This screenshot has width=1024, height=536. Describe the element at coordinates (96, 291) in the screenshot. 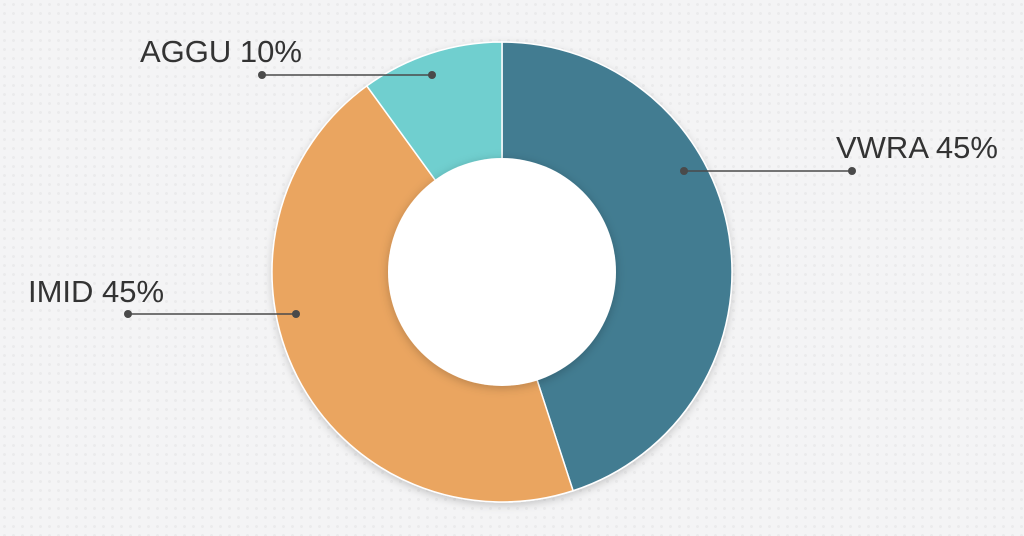

I see `slice-label-text: IMID 45%` at that location.